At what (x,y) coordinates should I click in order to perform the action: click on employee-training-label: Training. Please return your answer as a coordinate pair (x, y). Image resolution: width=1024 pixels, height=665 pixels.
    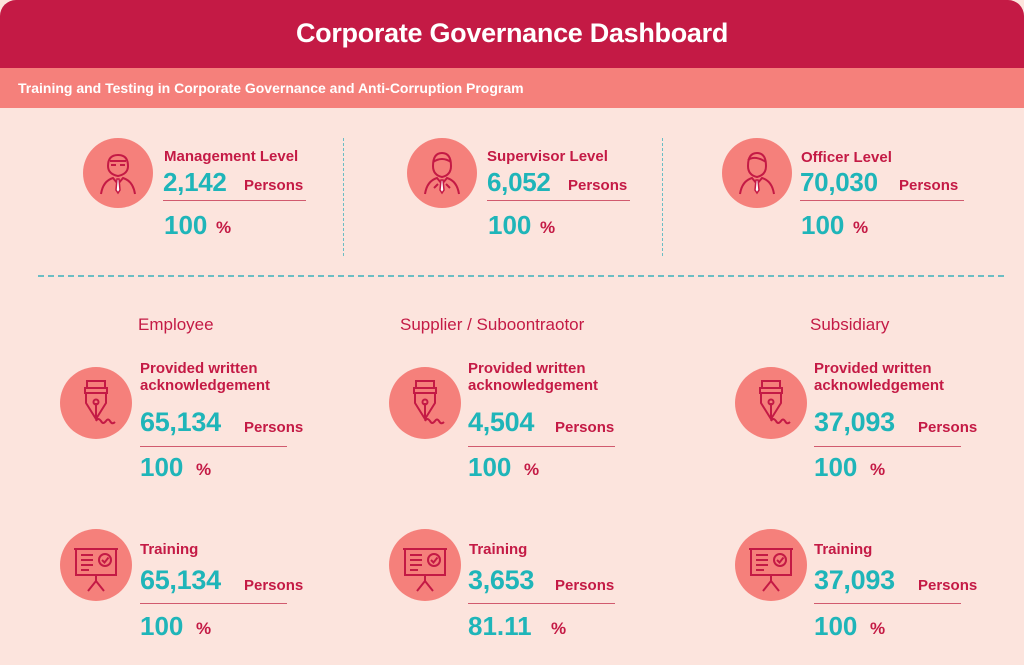
    Looking at the image, I should click on (169, 549).